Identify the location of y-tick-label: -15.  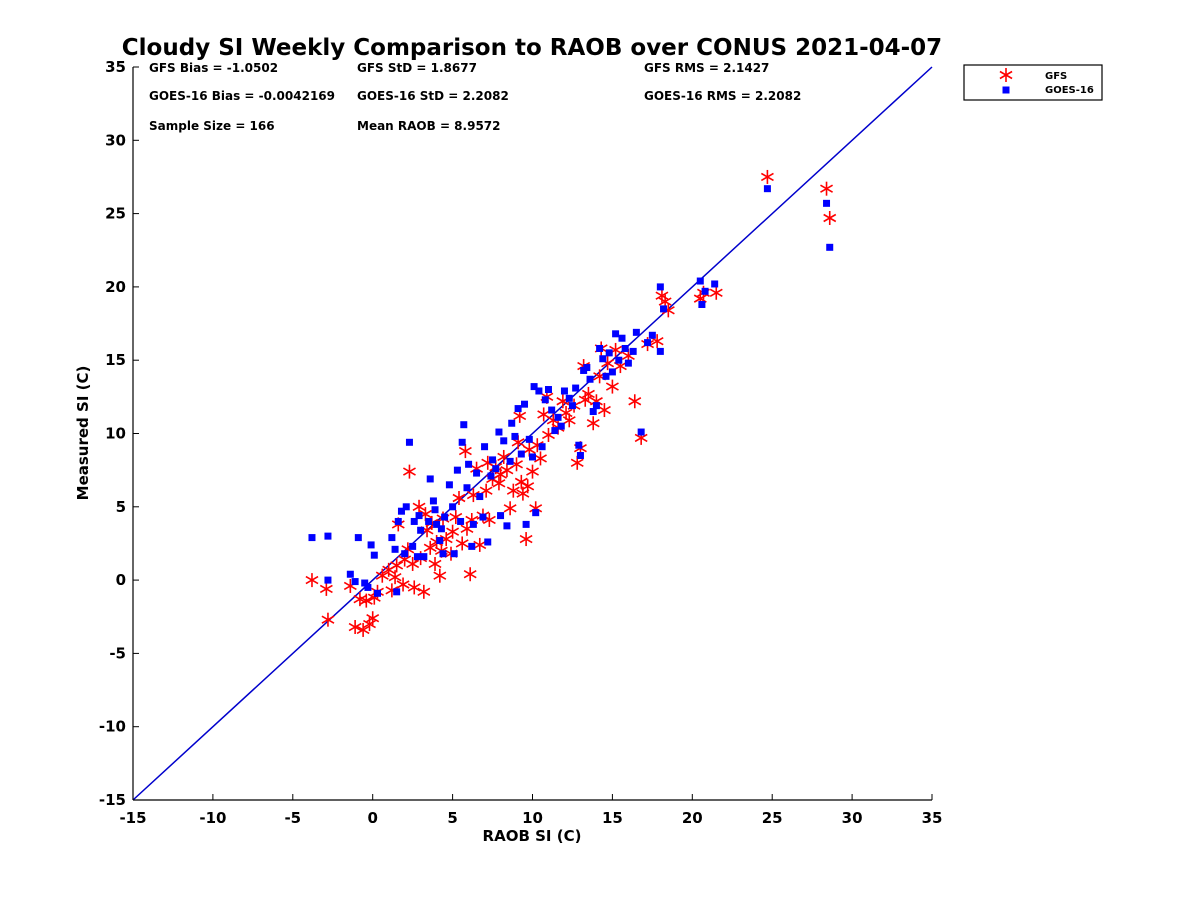
(112, 800).